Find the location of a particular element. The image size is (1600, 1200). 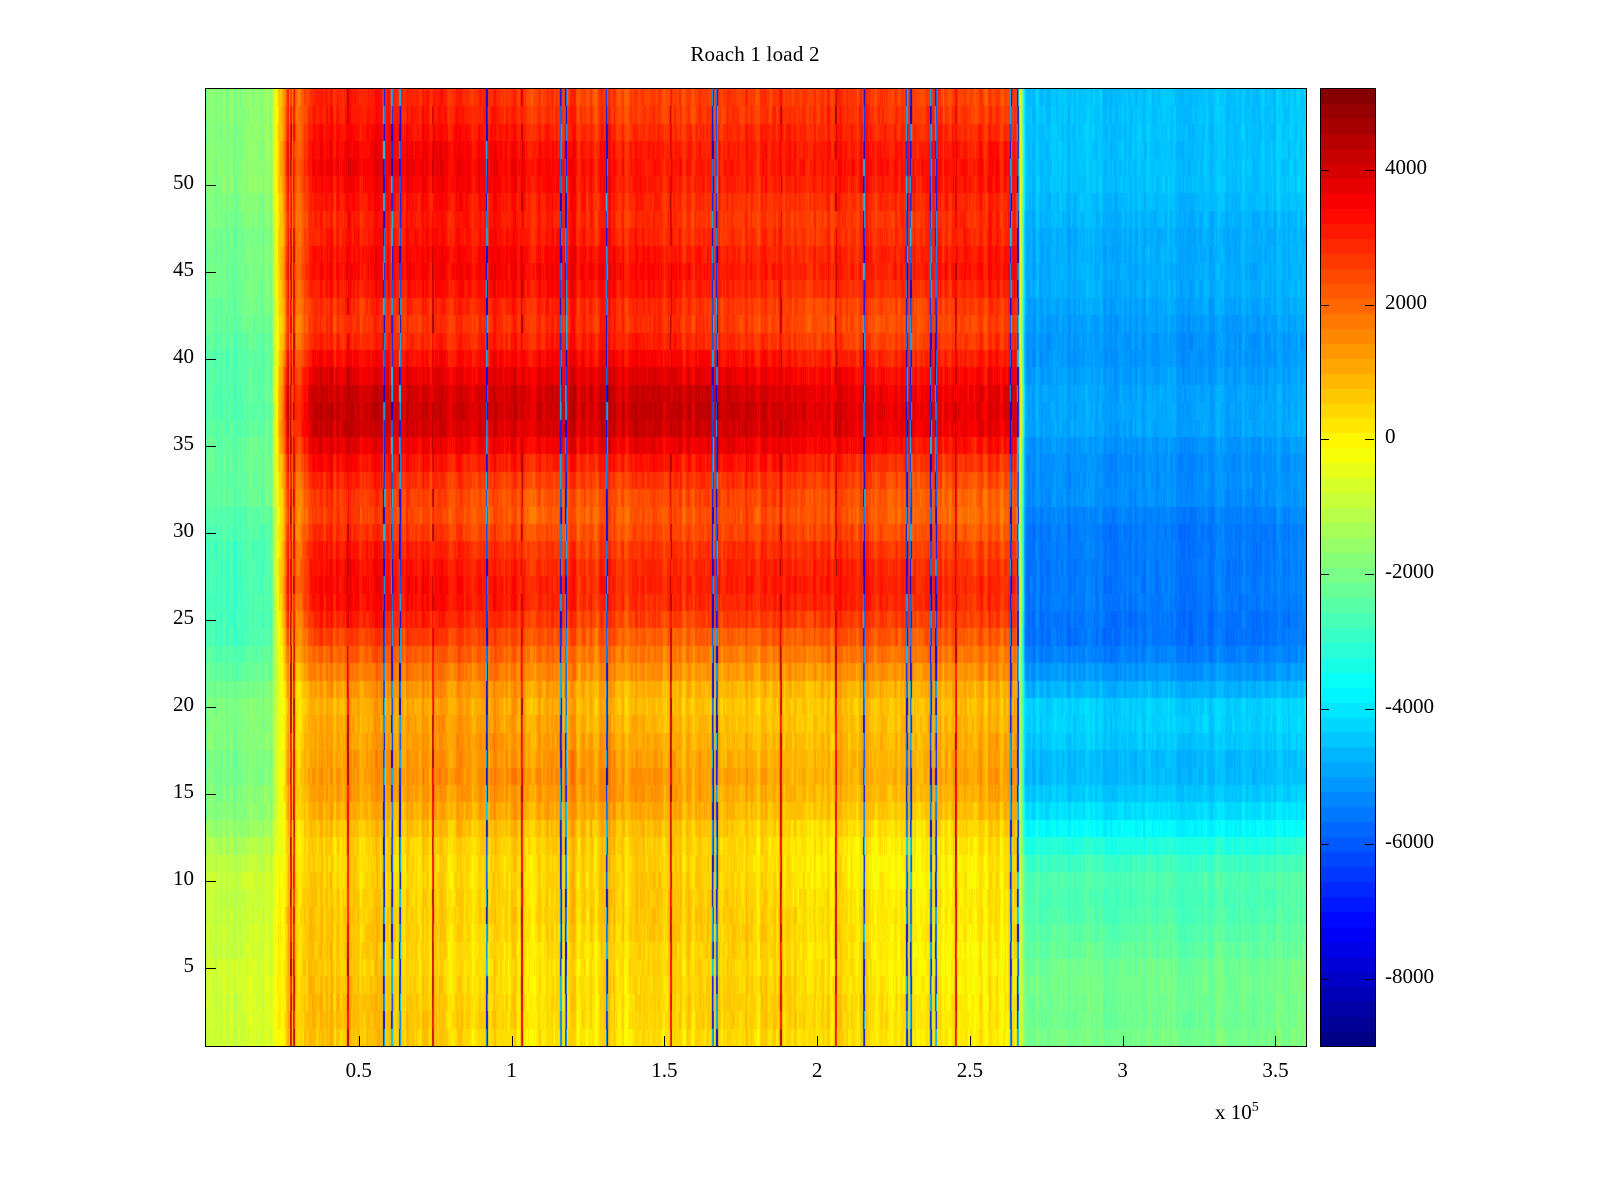

y-tick-label: 35 is located at coordinates (183, 442).